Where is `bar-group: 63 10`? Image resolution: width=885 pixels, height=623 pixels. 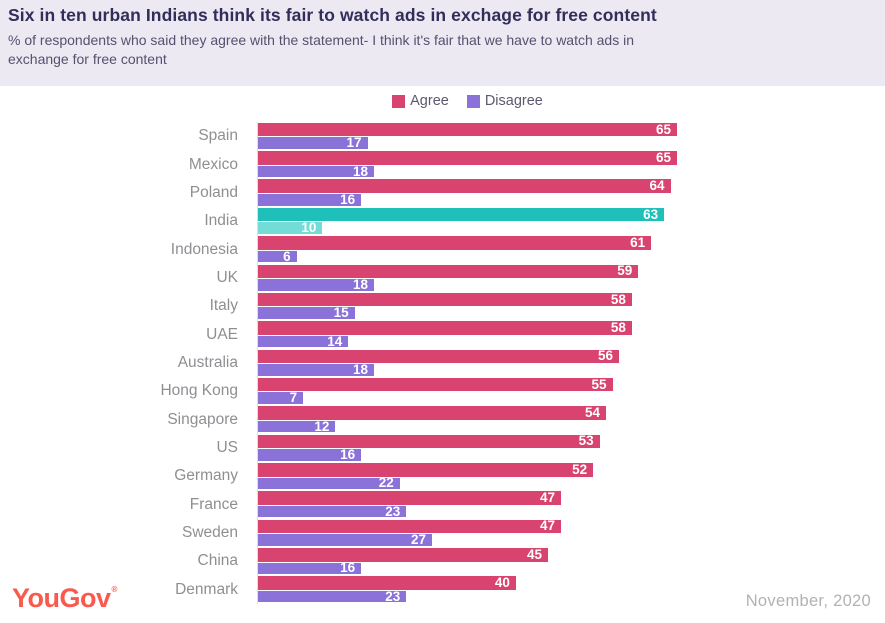
bar-group: 63 10 is located at coordinates (571, 221).